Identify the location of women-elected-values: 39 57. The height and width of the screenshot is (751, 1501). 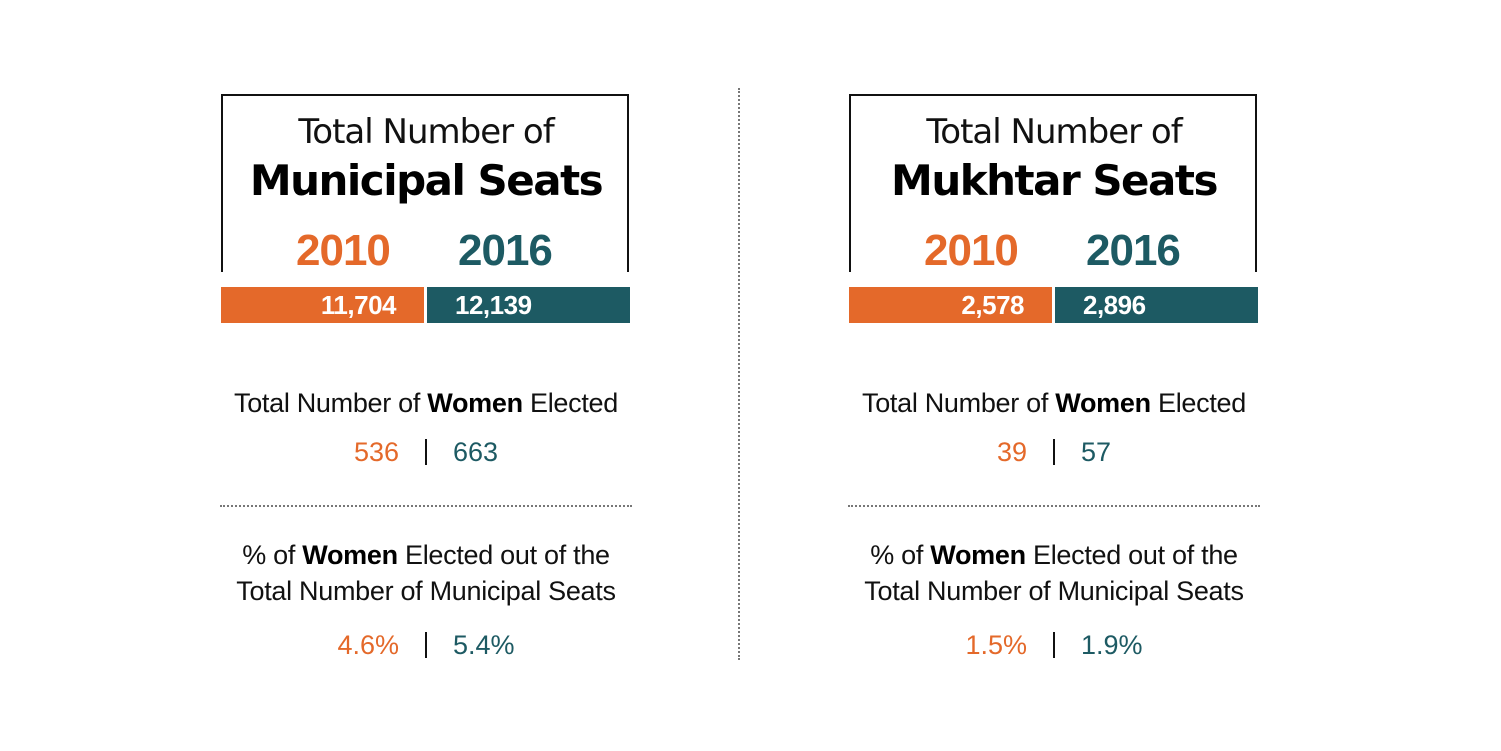
(1054, 452).